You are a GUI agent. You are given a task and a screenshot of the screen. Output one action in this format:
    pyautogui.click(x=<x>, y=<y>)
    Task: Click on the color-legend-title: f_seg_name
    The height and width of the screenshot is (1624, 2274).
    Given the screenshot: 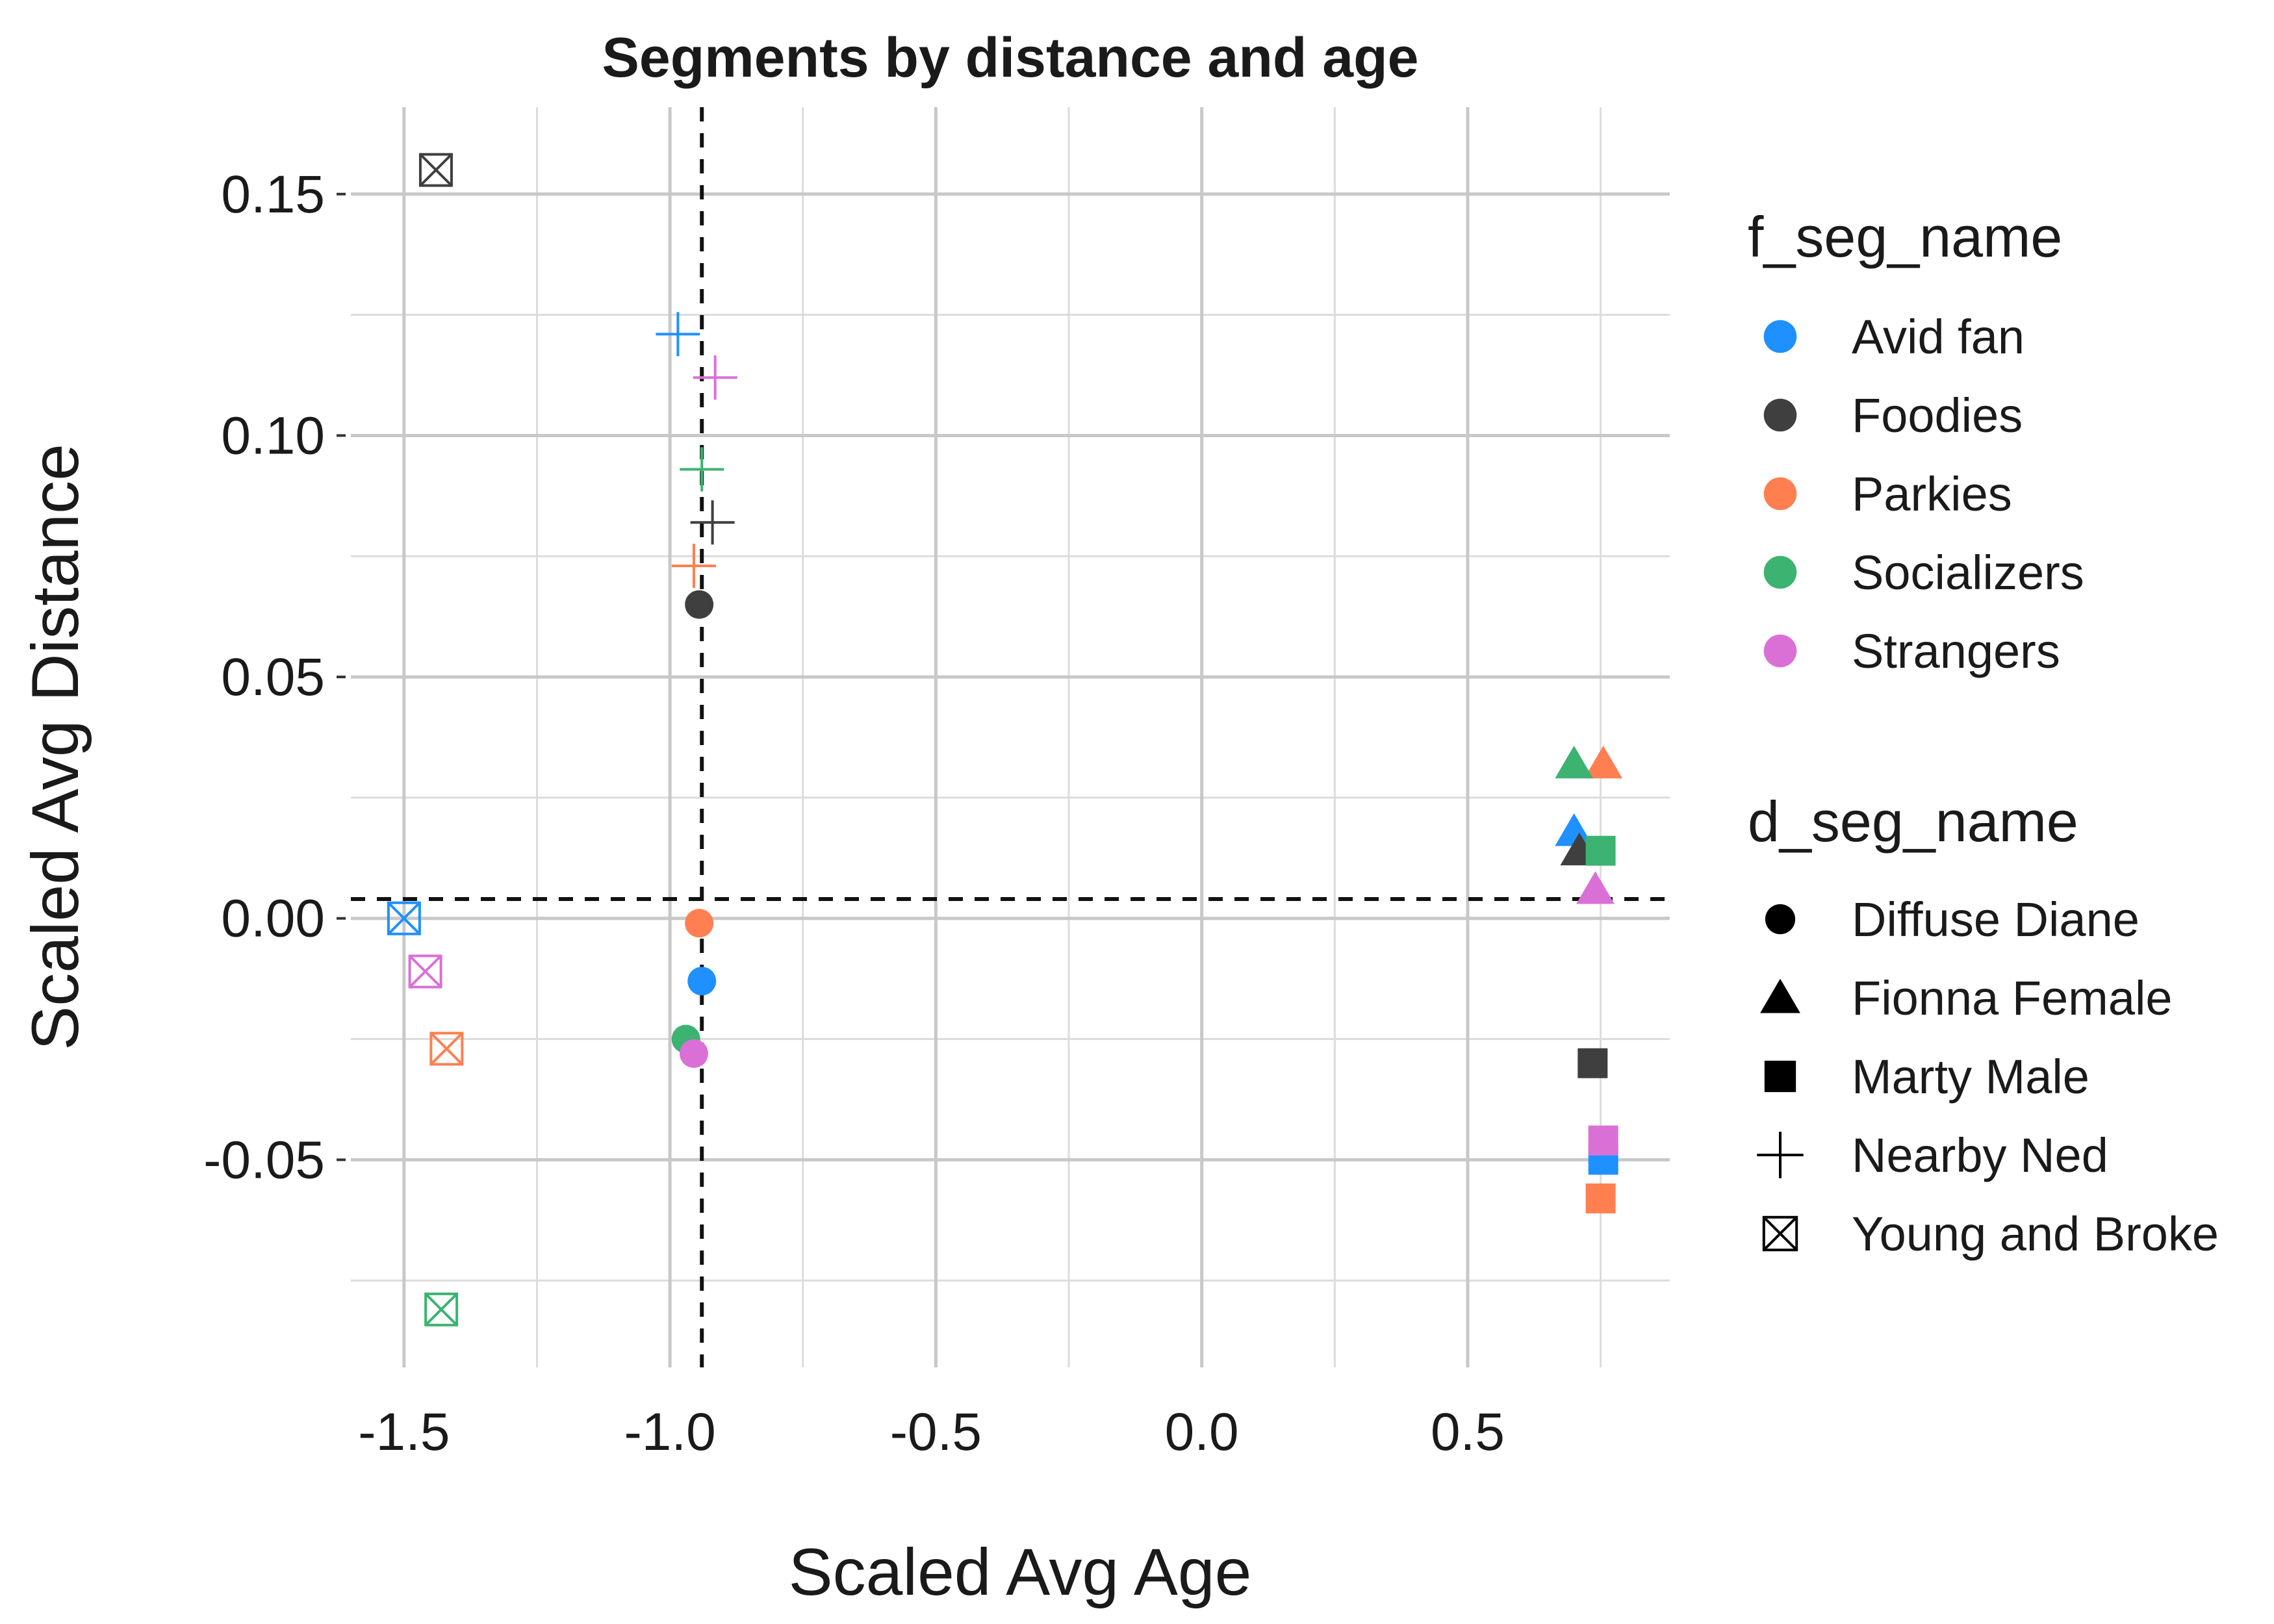 What is the action you would take?
    pyautogui.click(x=1905, y=237)
    